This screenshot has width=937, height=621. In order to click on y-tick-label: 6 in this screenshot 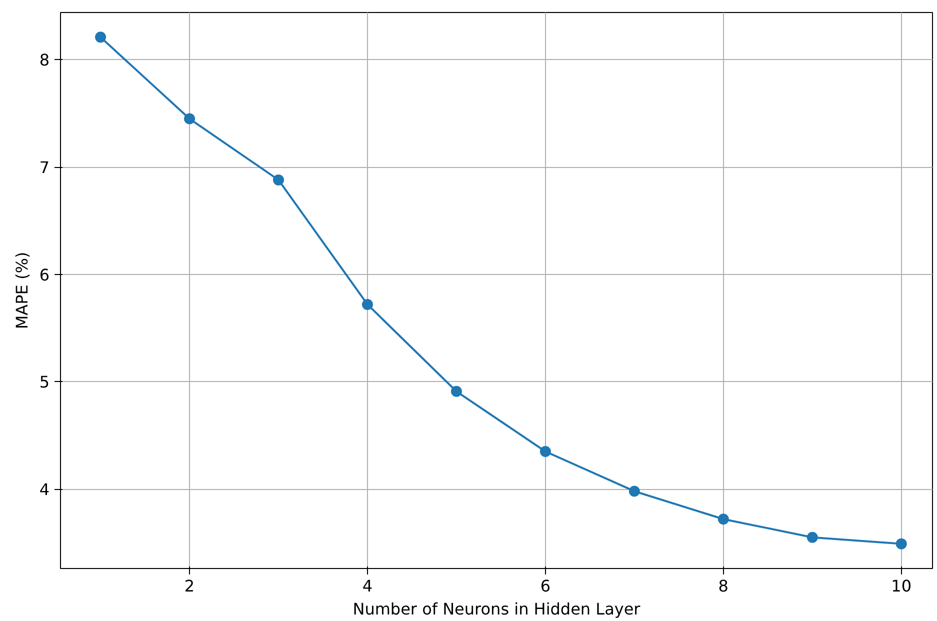, I will do `click(44, 274)`.